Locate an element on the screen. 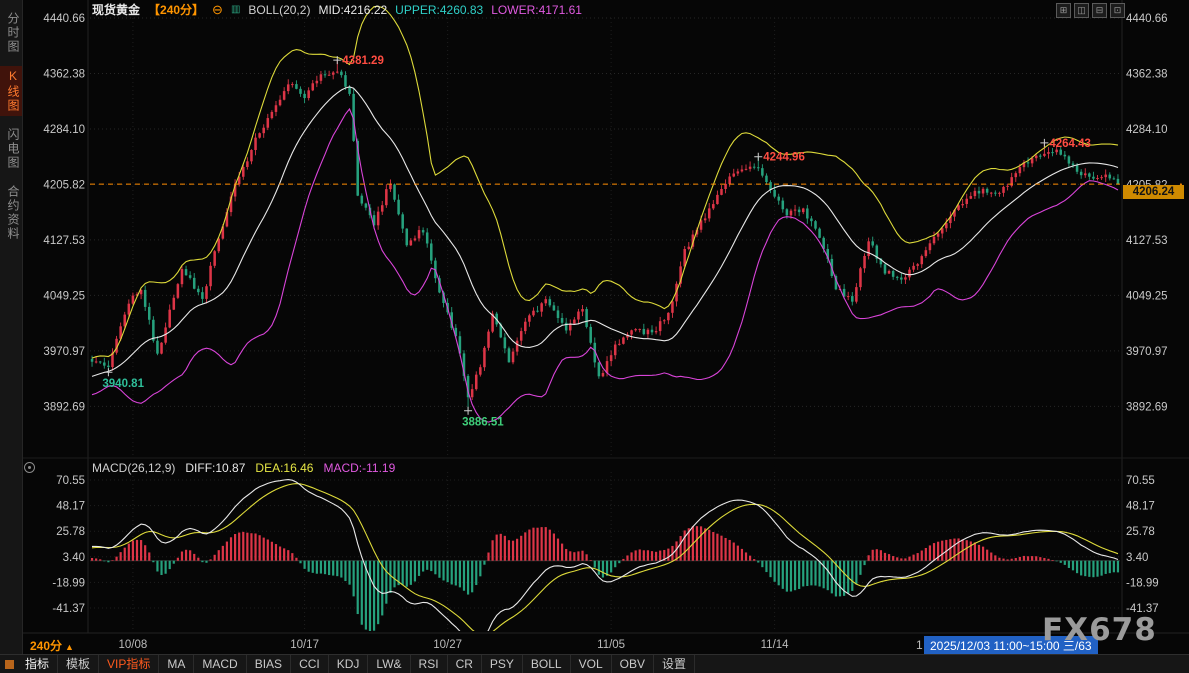 The image size is (1189, 673). layout-controls: ⊞ ◫ ⊟ ⊡ is located at coordinates (1090, 10).